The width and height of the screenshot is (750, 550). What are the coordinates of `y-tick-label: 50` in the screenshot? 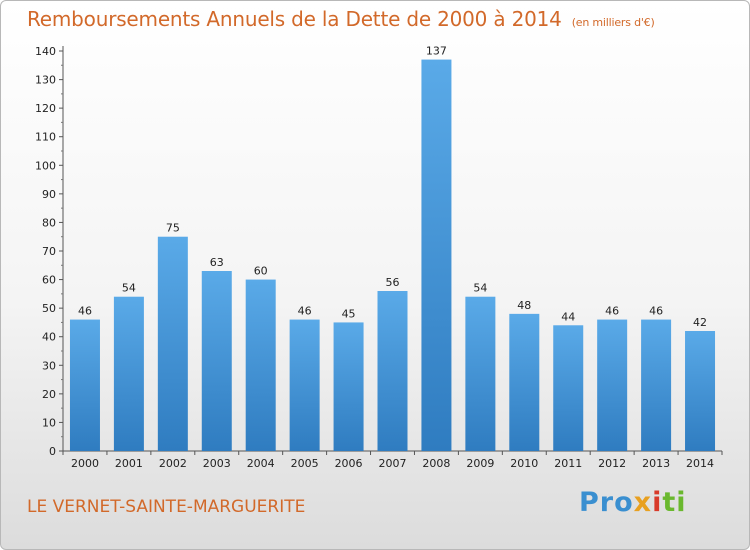 It's located at (49, 308).